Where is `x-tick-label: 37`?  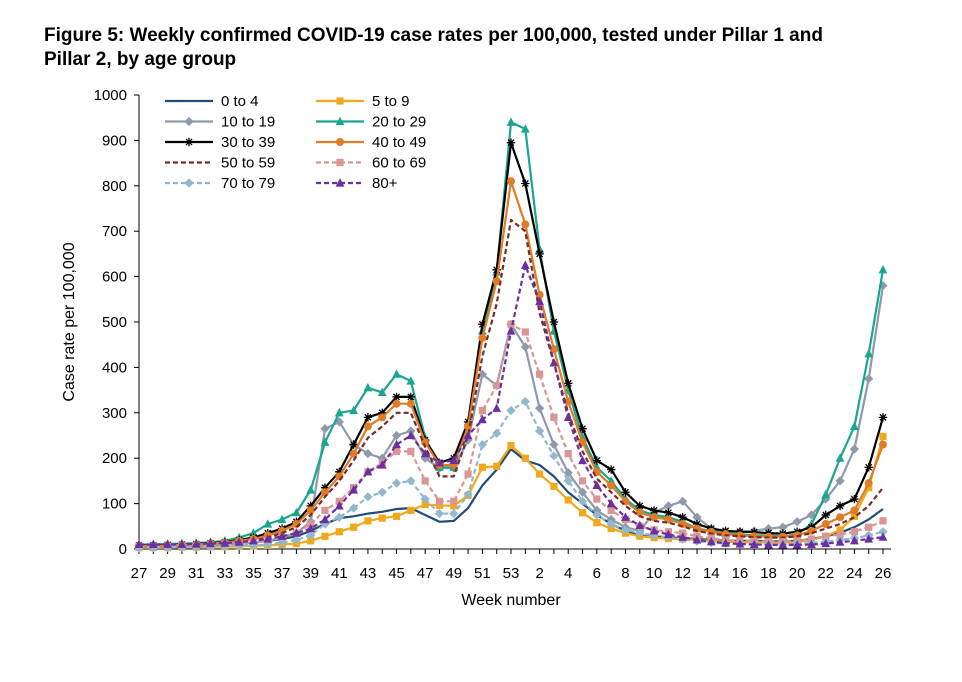
x-tick-label: 37 is located at coordinates (282, 573).